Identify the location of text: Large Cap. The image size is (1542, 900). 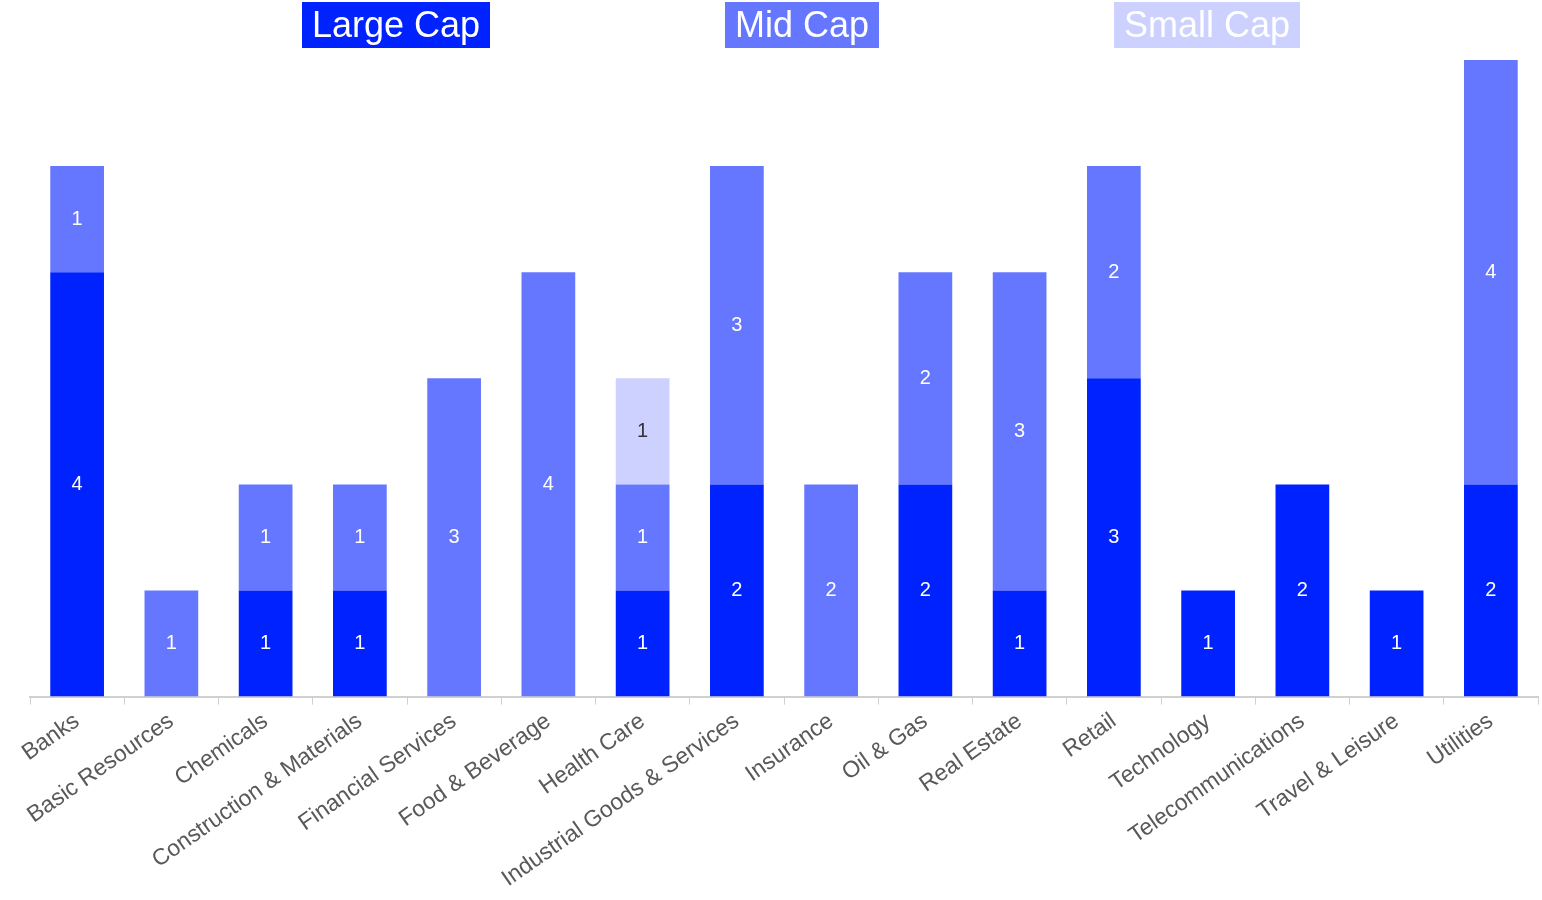
(395, 25).